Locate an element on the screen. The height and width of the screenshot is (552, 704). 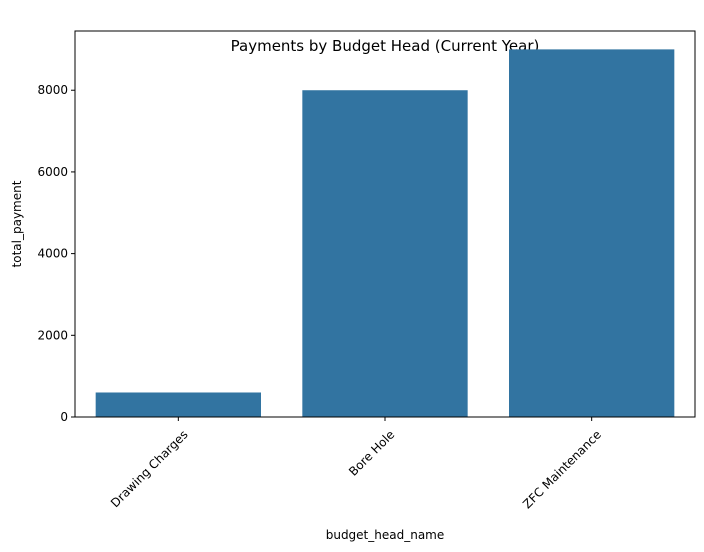
bar-drawing-charges is located at coordinates (178, 404).